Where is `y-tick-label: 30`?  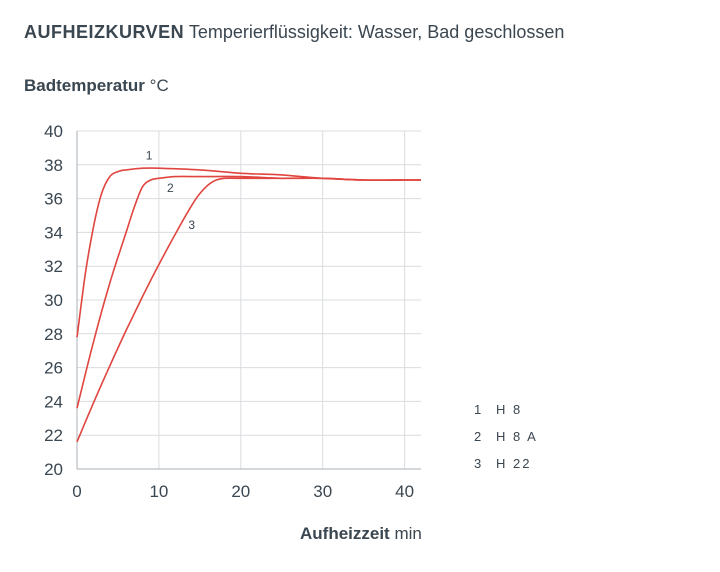
y-tick-label: 30 is located at coordinates (53, 300).